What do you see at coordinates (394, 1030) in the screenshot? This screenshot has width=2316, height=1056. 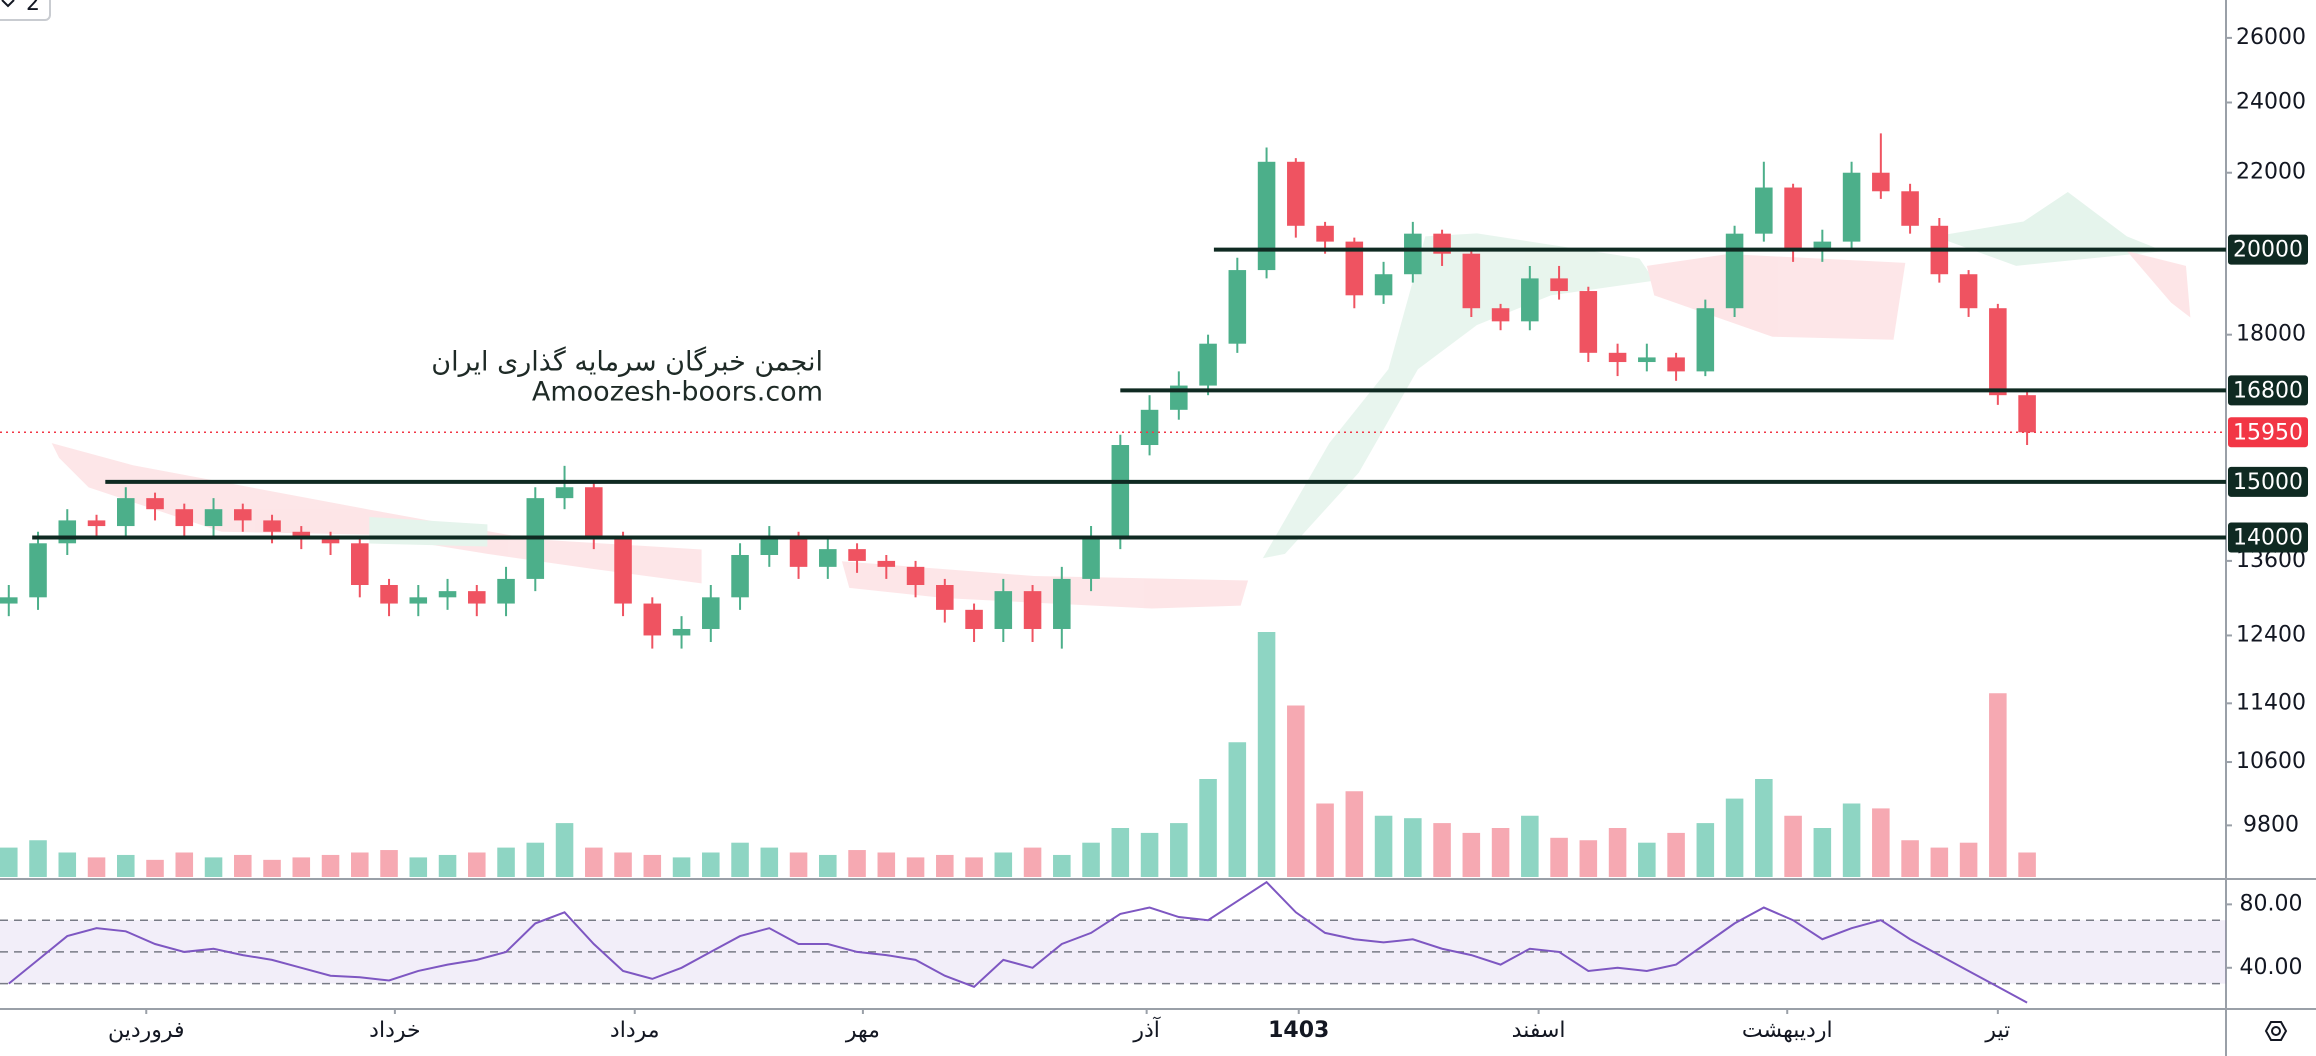 I see `x-tick-label: خرداد` at bounding box center [394, 1030].